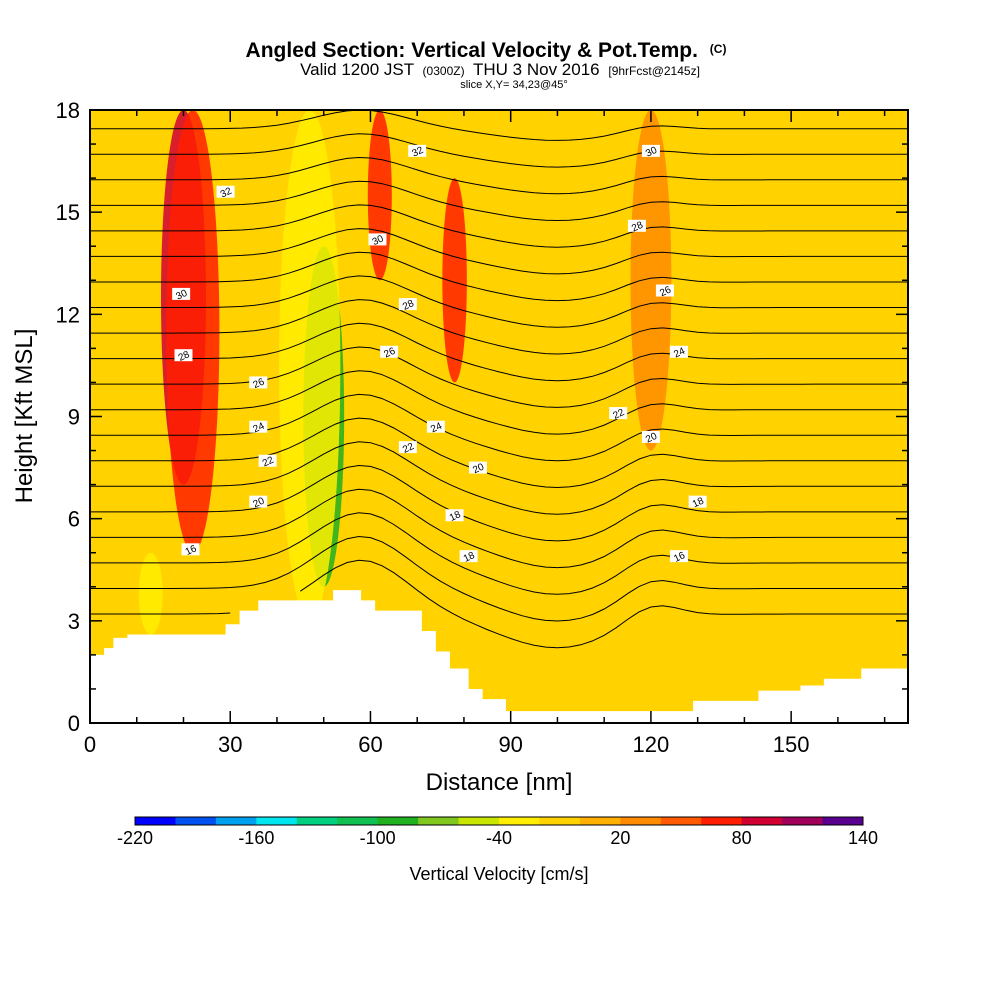 The width and height of the screenshot is (1000, 1000). Describe the element at coordinates (68, 314) in the screenshot. I see `y-tick-label: 12` at that location.